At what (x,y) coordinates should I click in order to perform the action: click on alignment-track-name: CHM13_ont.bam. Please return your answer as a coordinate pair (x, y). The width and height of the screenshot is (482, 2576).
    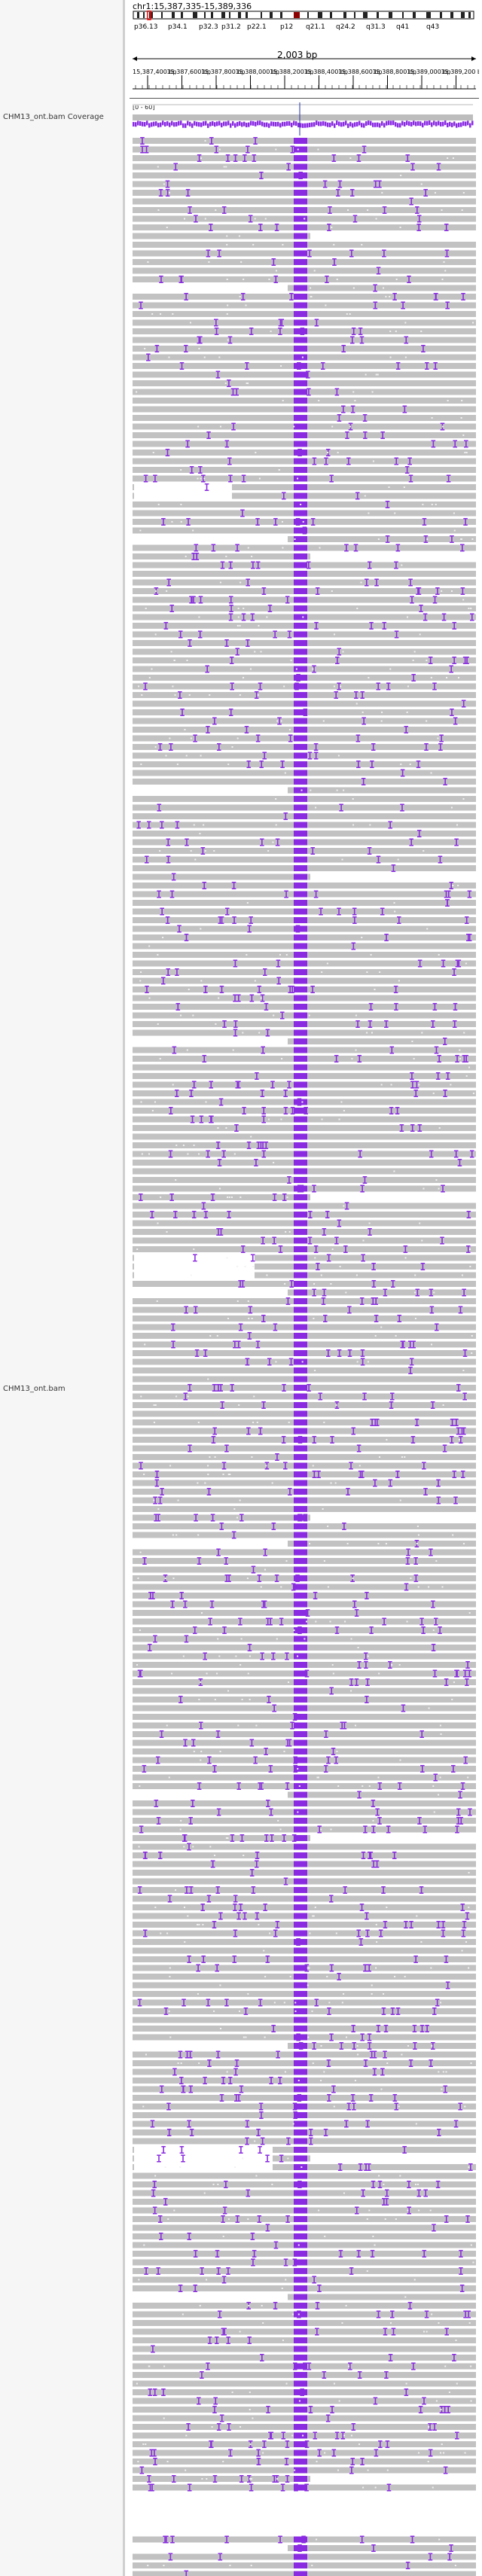
    Looking at the image, I should click on (34, 1389).